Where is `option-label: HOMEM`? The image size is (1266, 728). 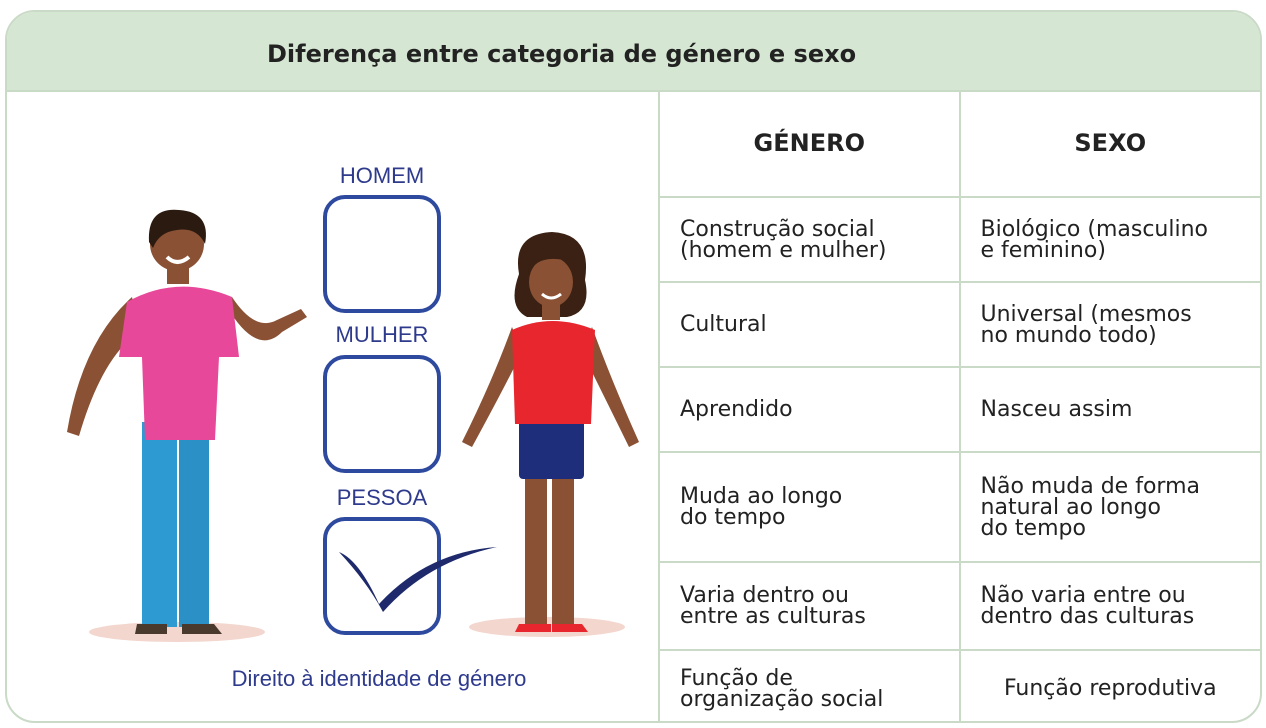
option-label: HOMEM is located at coordinates (382, 175).